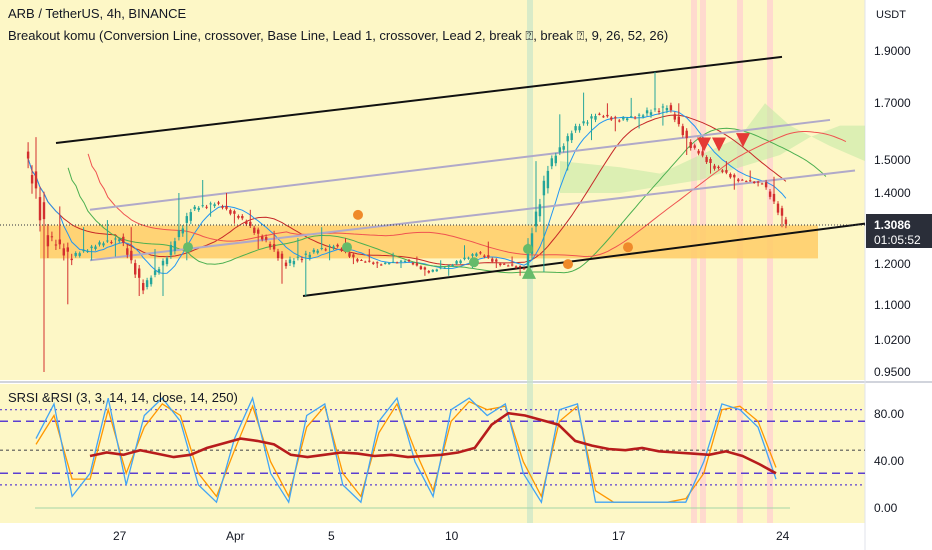 The height and width of the screenshot is (550, 932). I want to click on channel-lower-gray, so click(472, 215).